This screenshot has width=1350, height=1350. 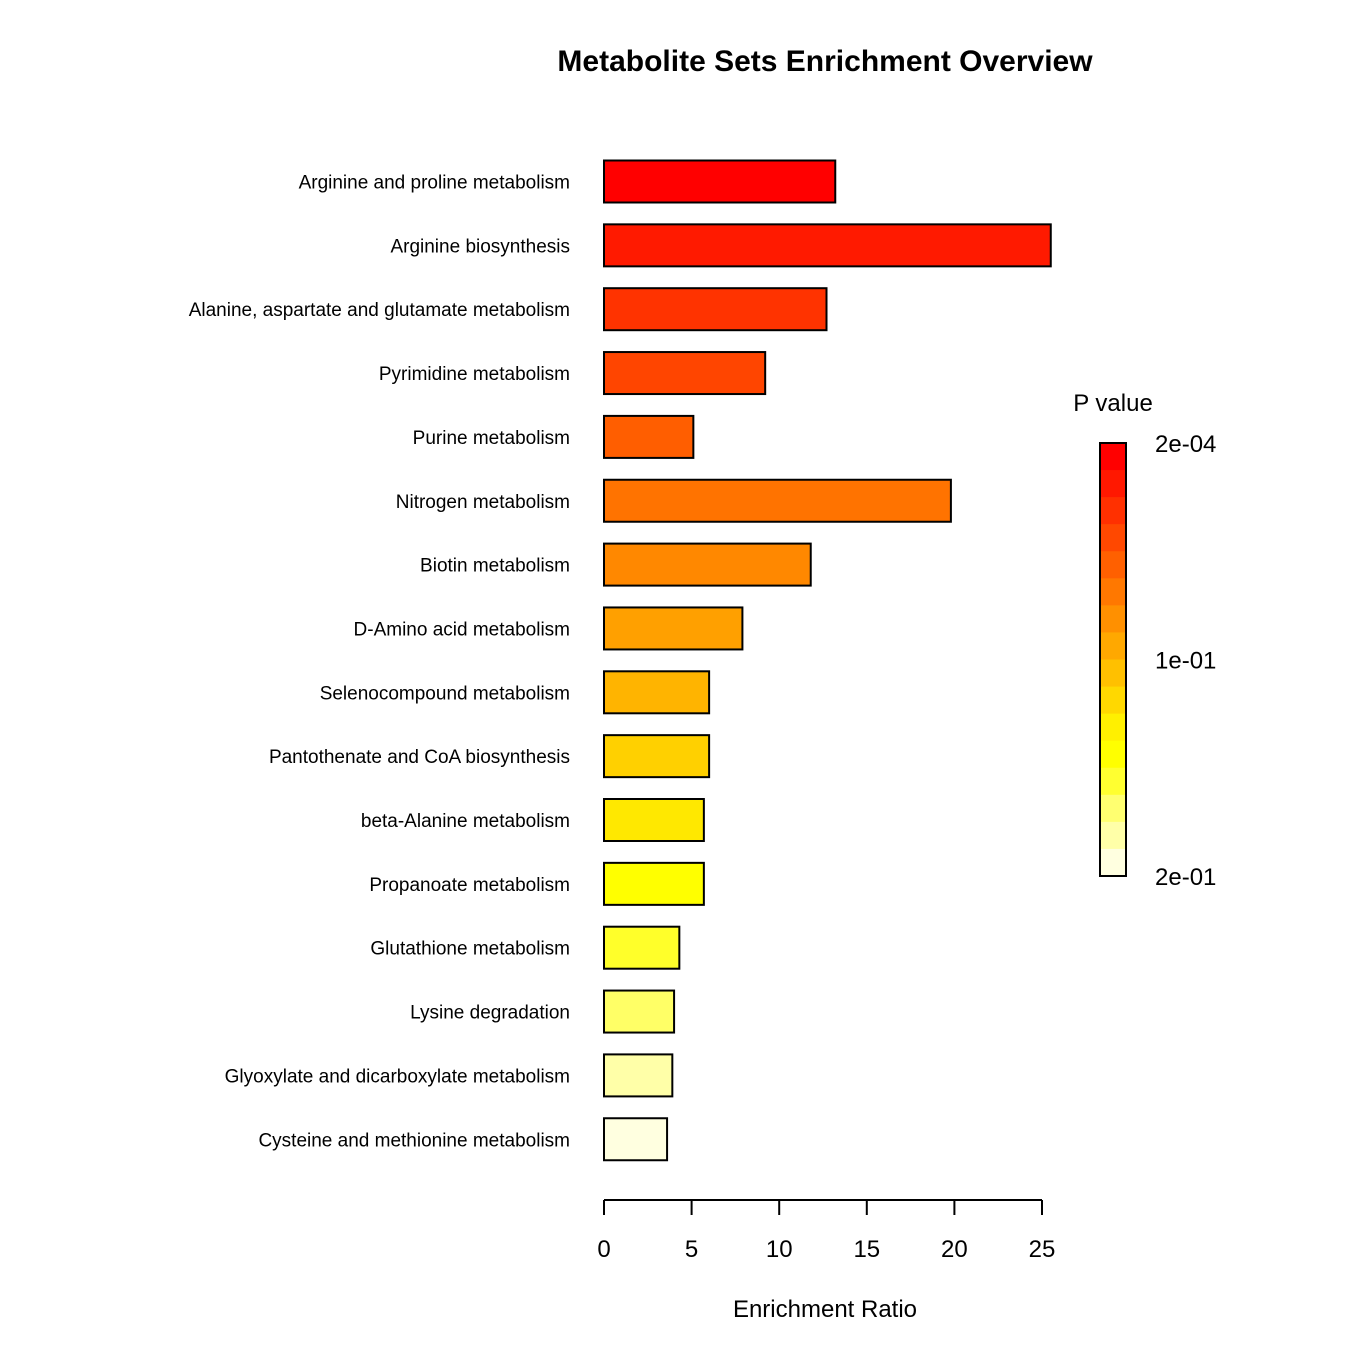 What do you see at coordinates (1113, 403) in the screenshot?
I see `legend-title: P value` at bounding box center [1113, 403].